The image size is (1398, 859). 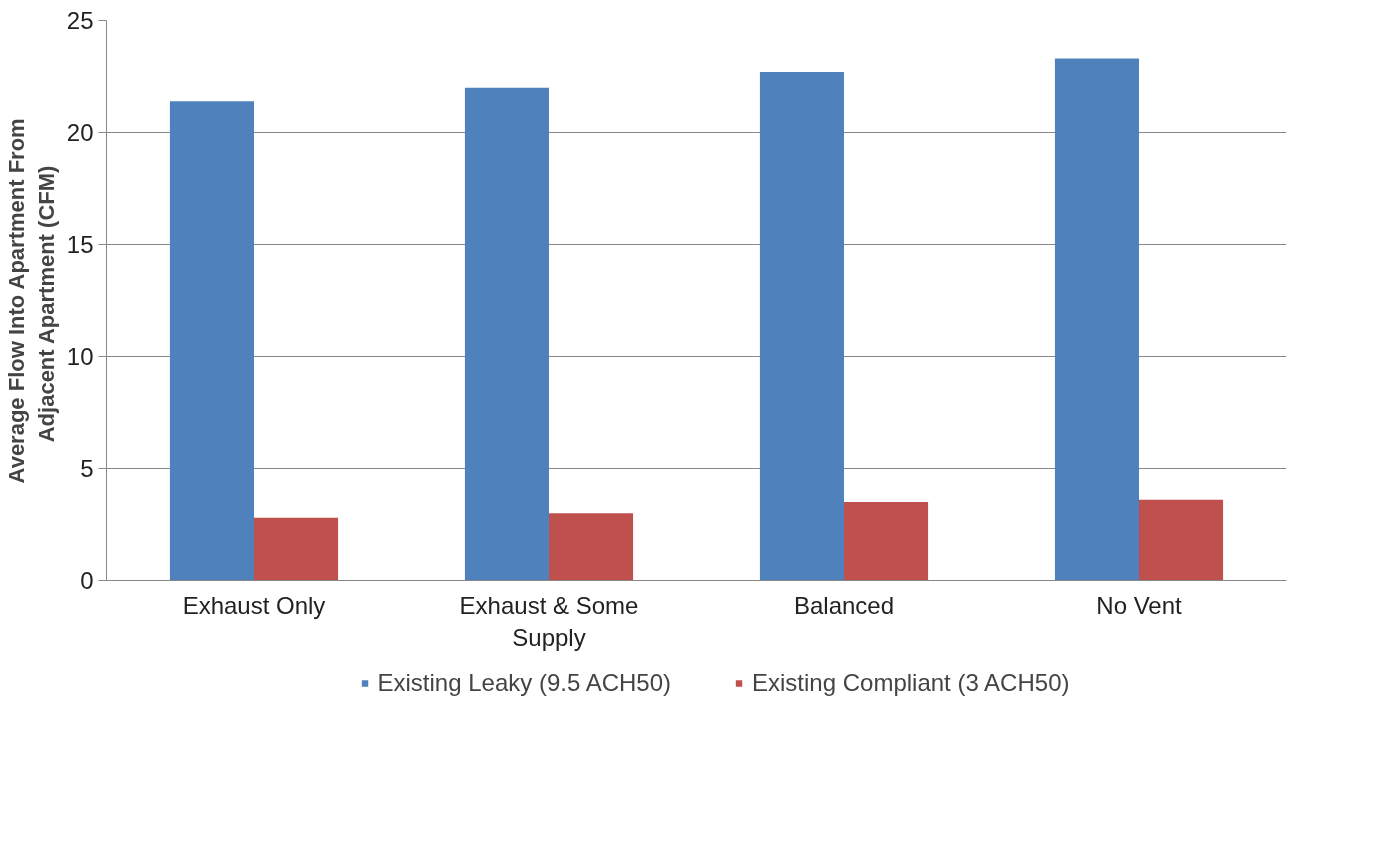 I want to click on y-tick-label: 10, so click(x=80, y=356).